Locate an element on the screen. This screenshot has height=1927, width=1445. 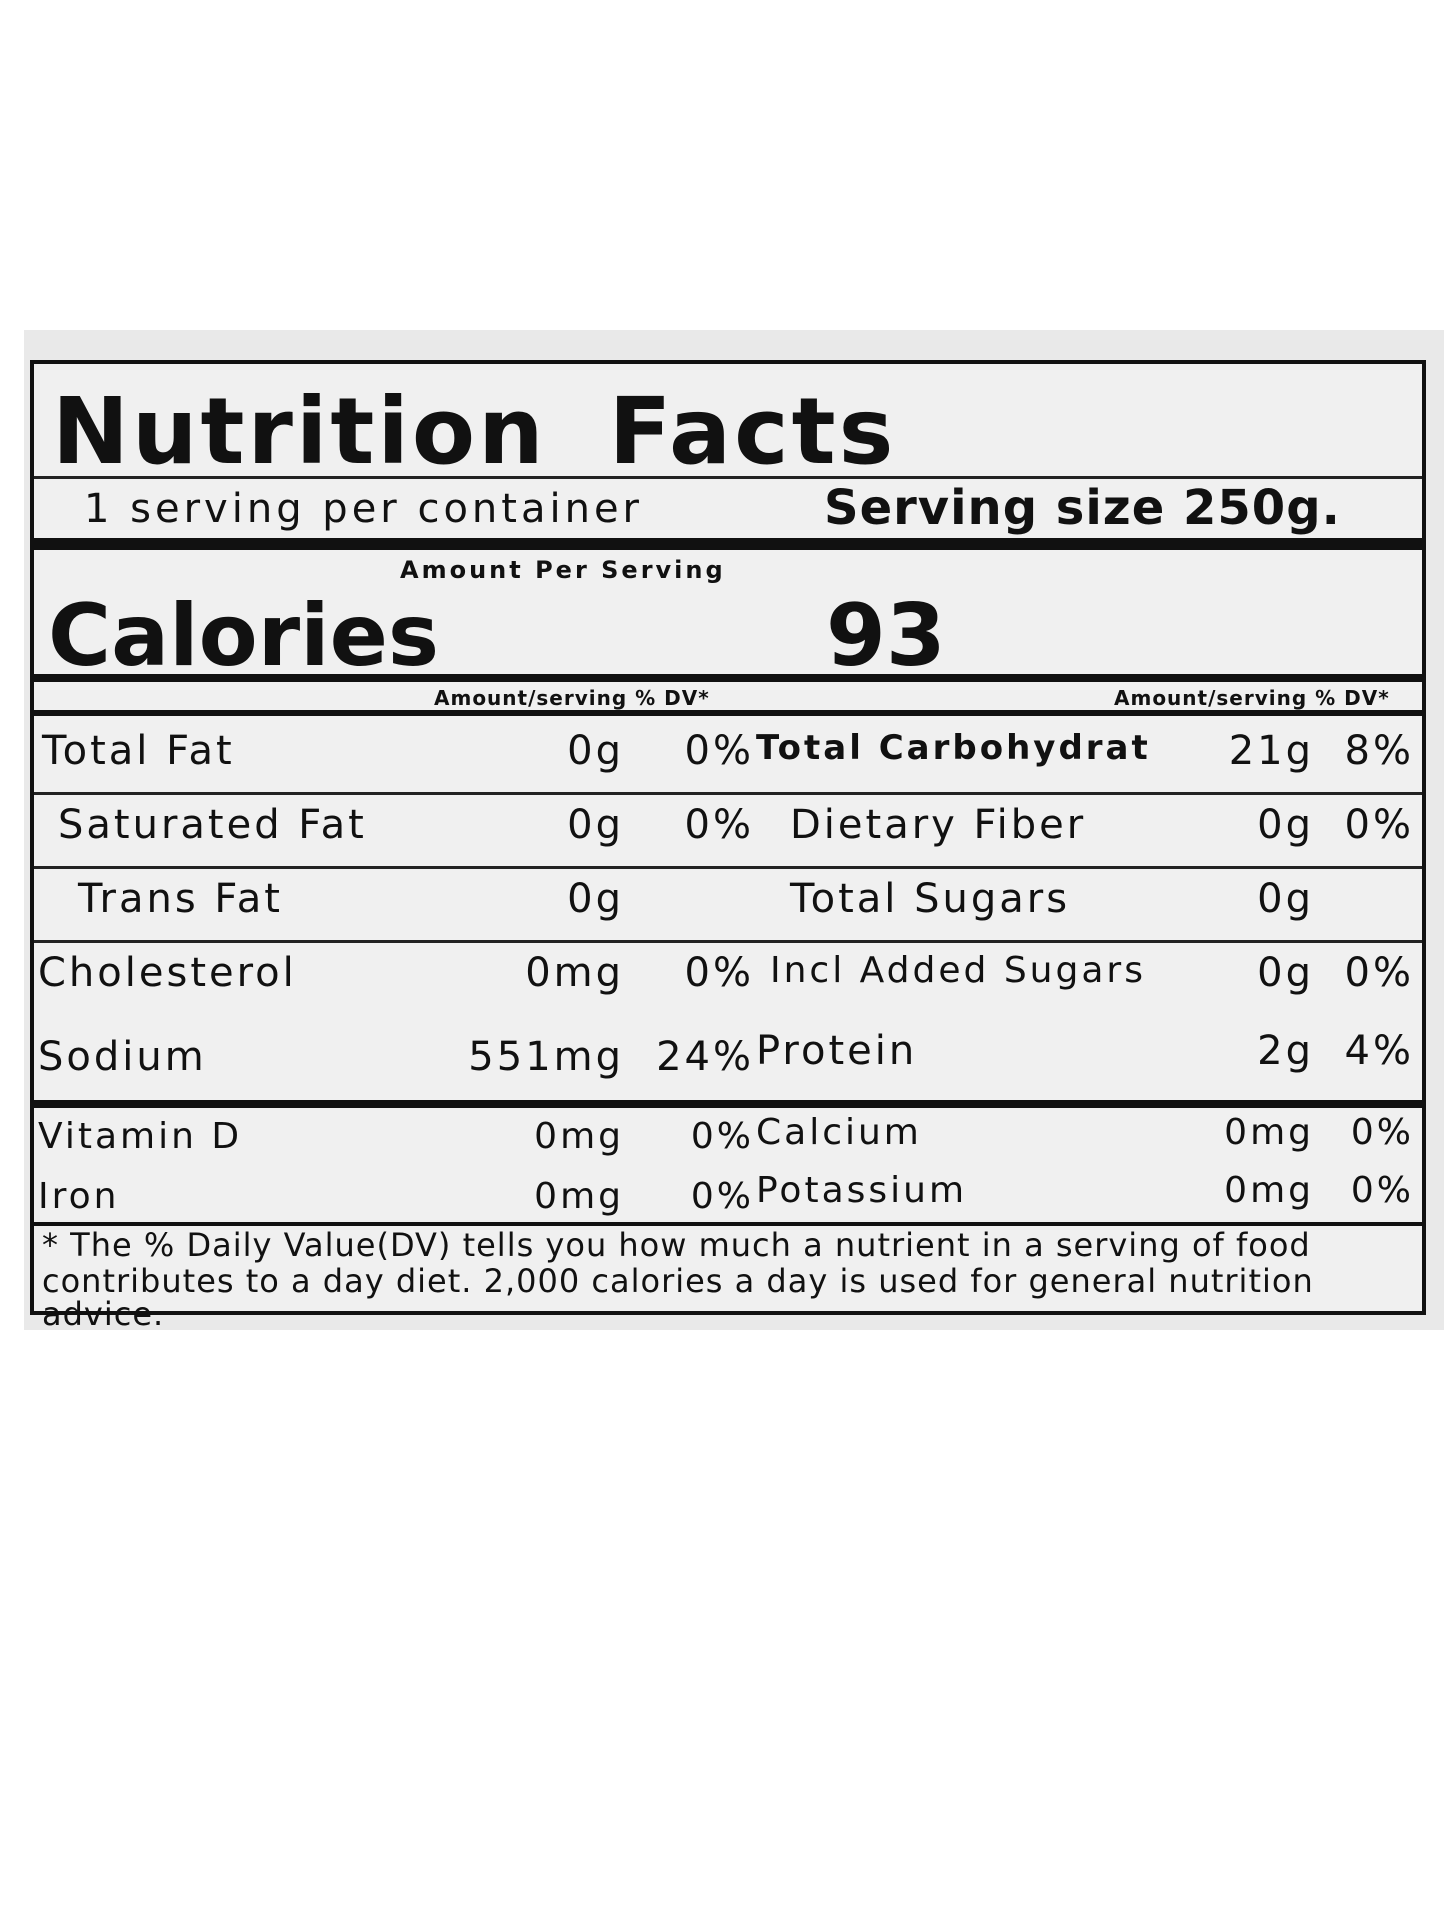
nutrient-name-saturated-fat: Saturated Fat is located at coordinates (212, 825).